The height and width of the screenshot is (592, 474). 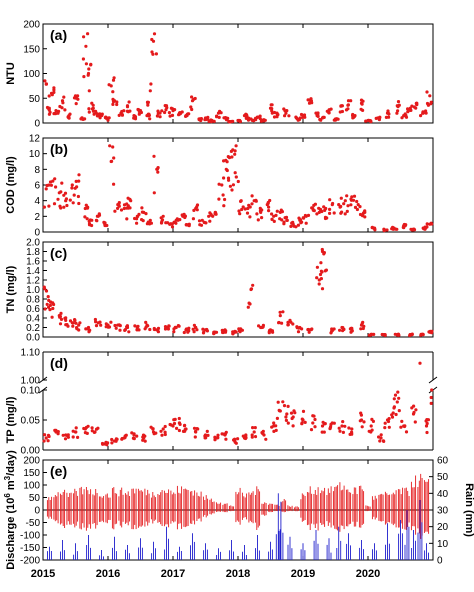 I want to click on y-tick-label: 10, so click(x=35, y=154).